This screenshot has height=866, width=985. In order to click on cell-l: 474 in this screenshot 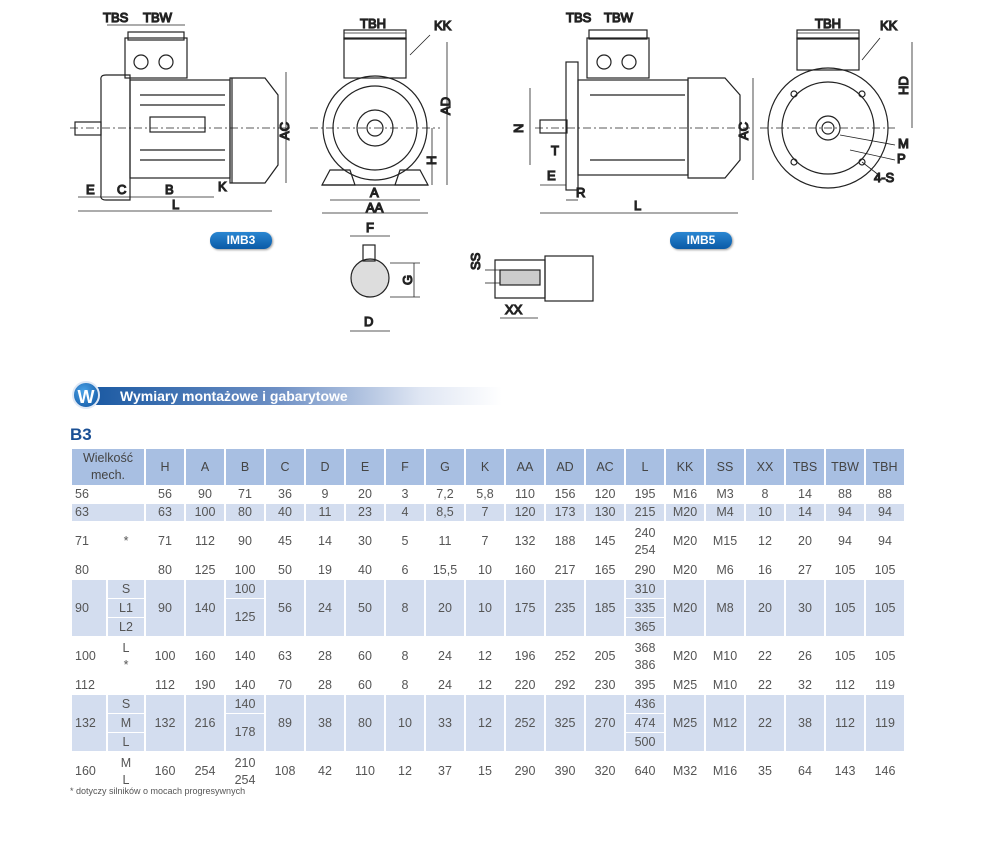, I will do `click(645, 723)`.